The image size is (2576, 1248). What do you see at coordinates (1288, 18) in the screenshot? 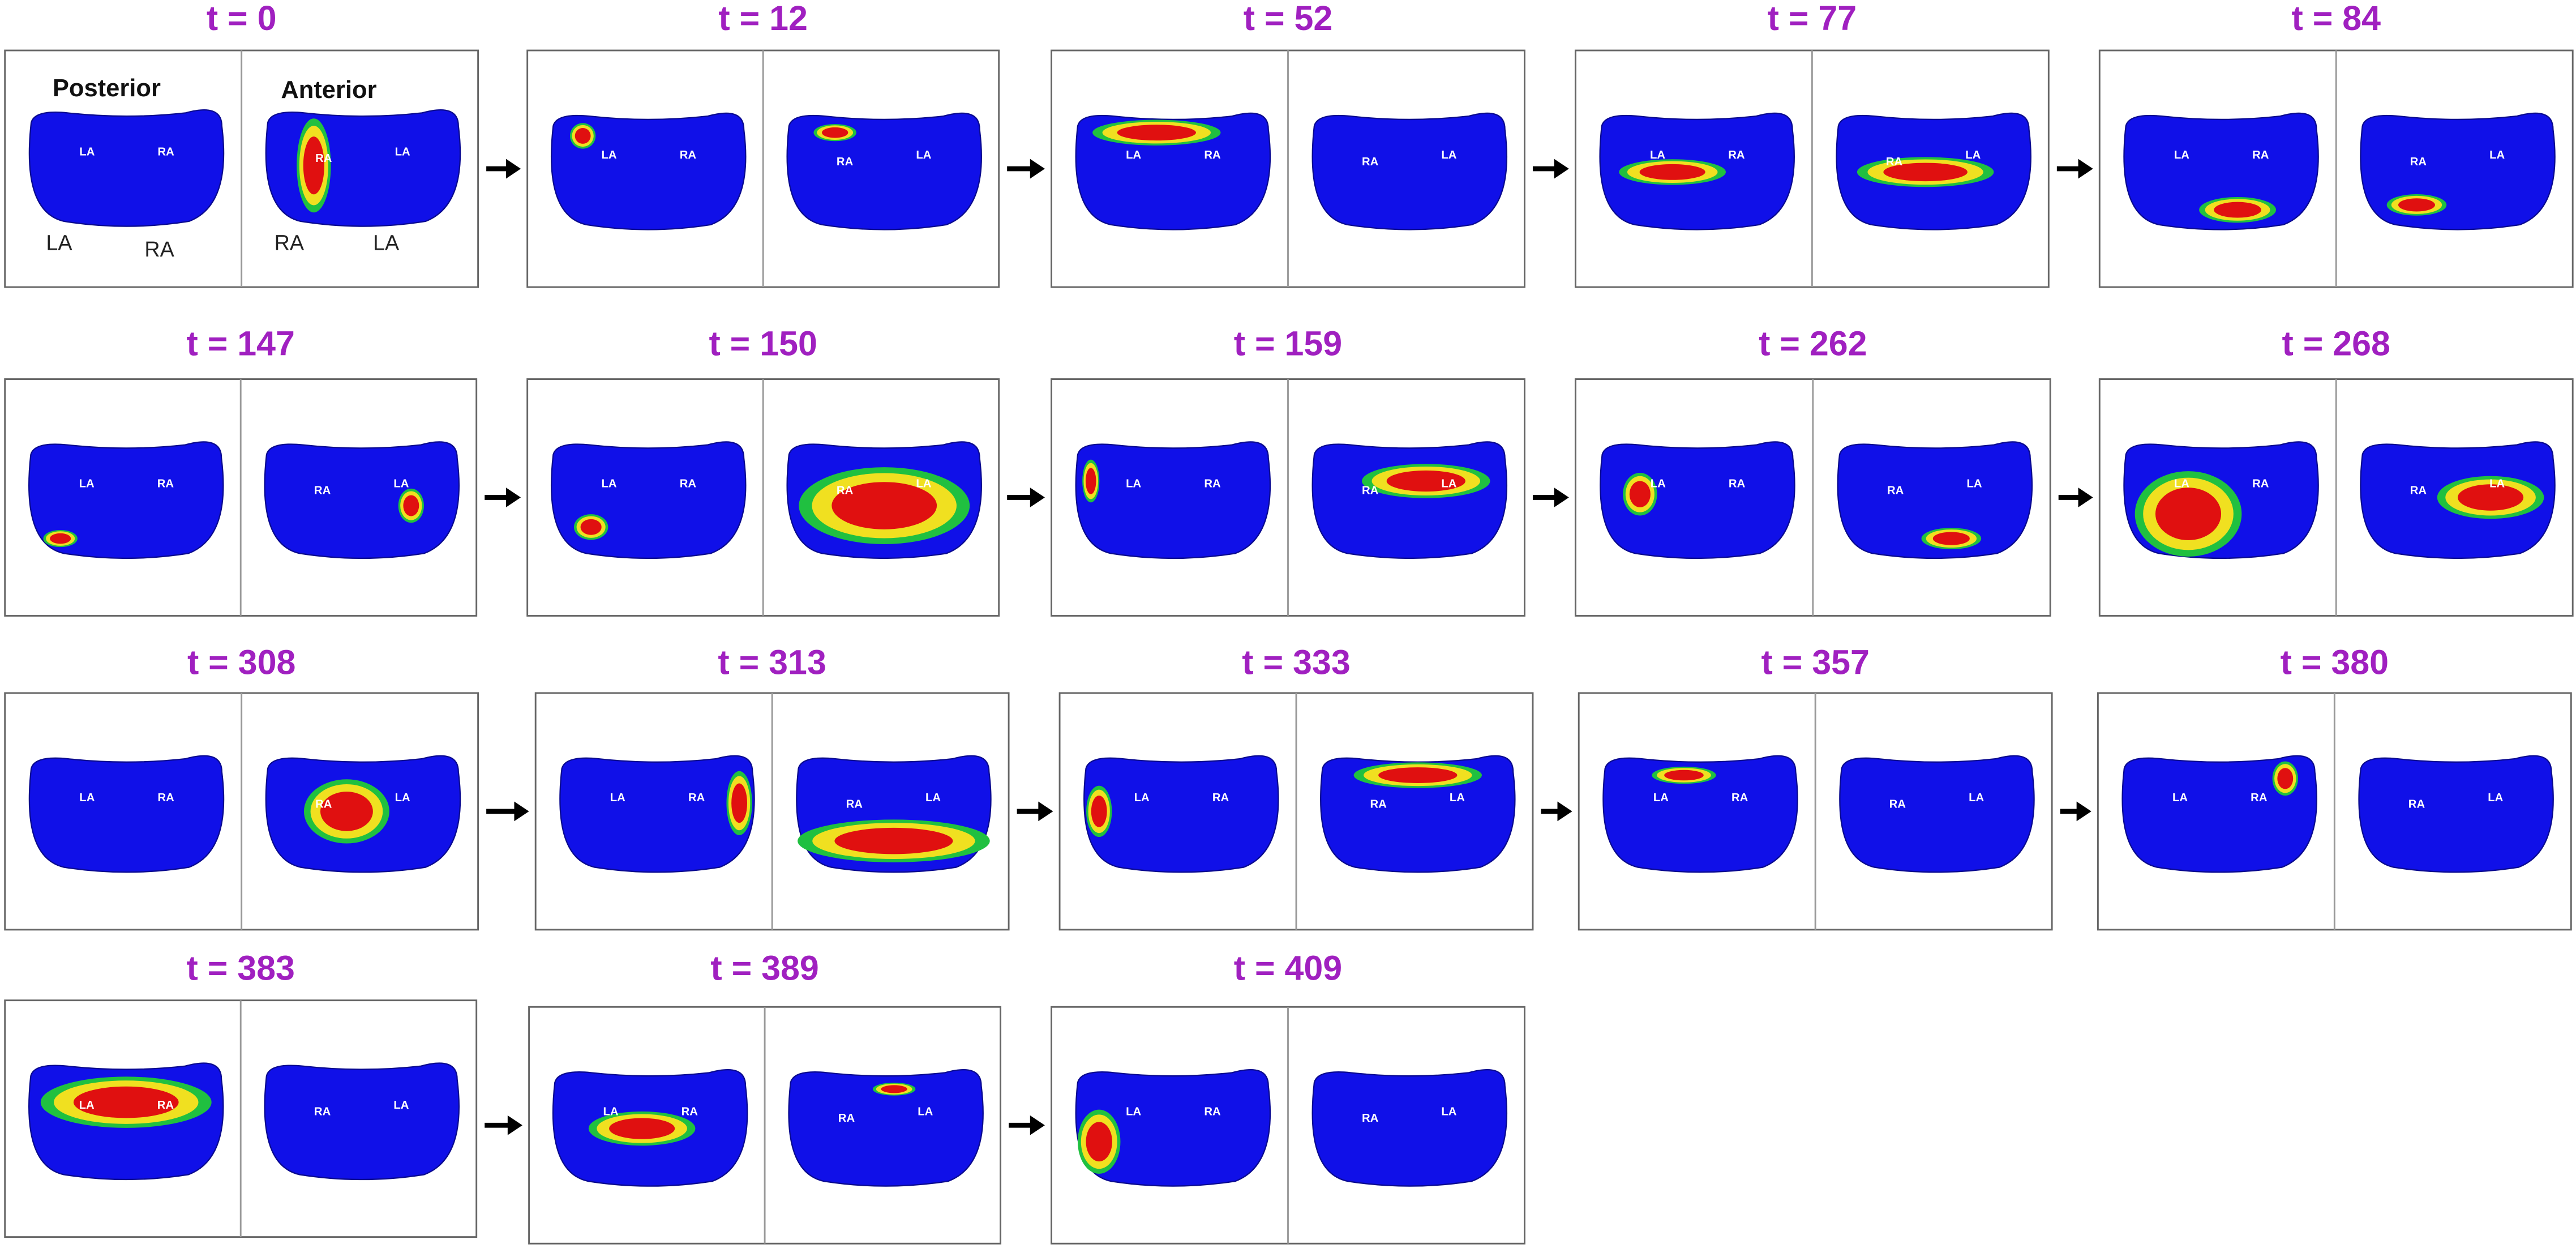
I see `panel-title: t = 52` at bounding box center [1288, 18].